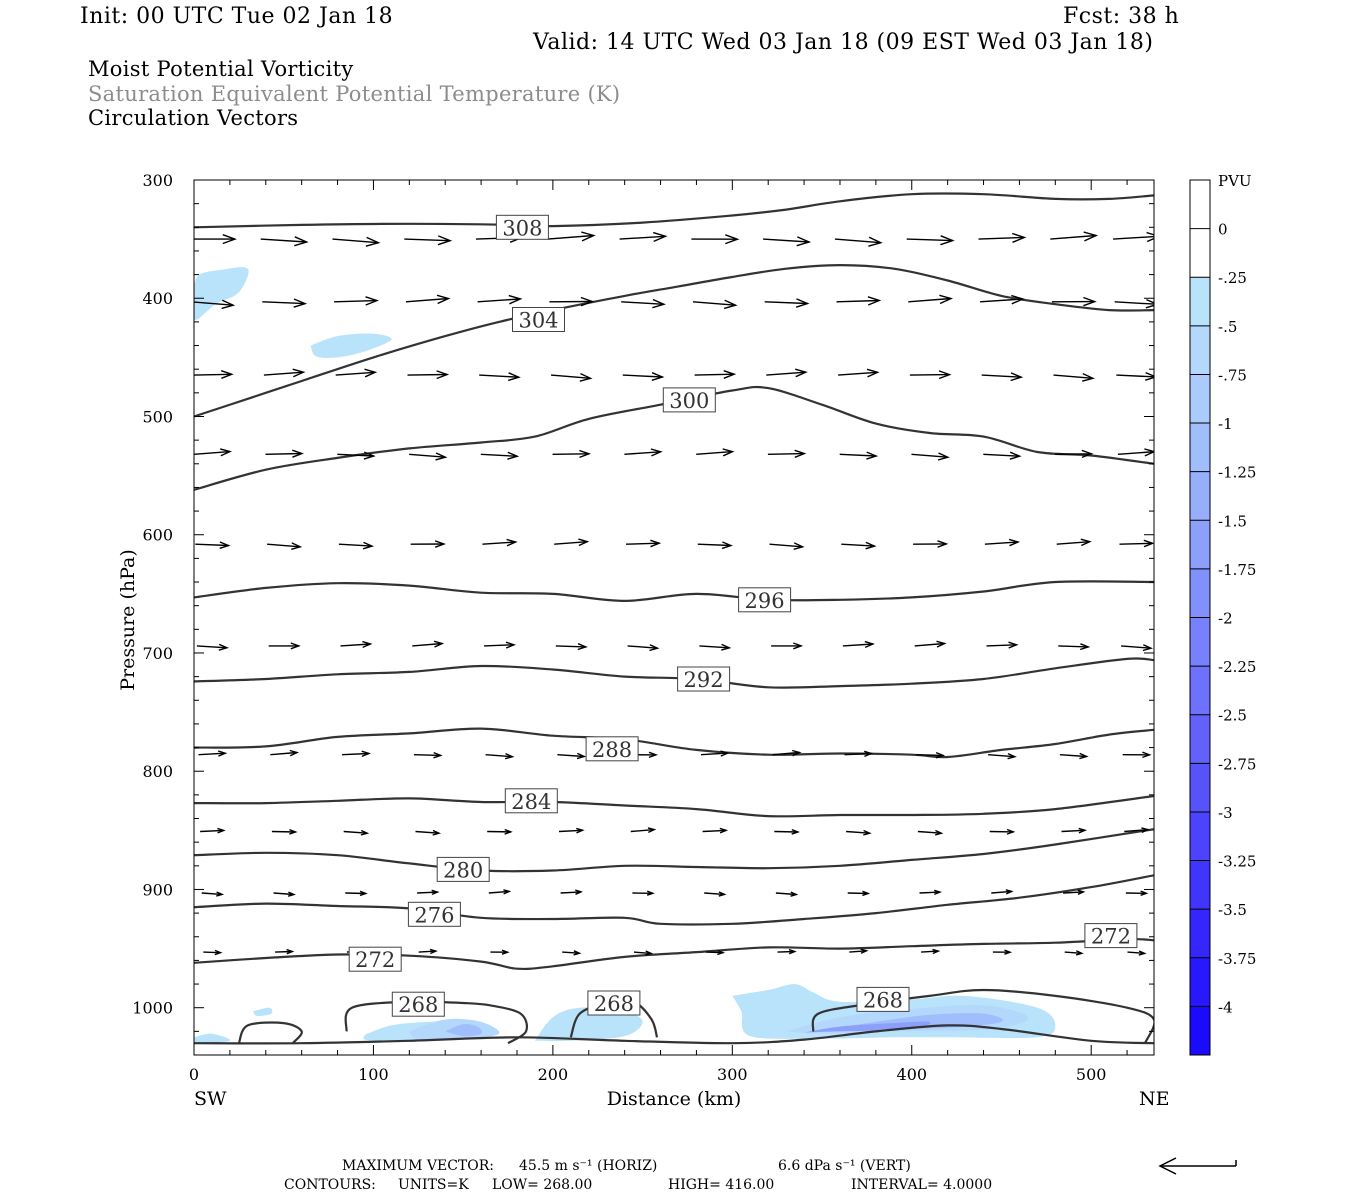 The image size is (1350, 1200). Describe the element at coordinates (157, 653) in the screenshot. I see `y-tick-label: 700` at that location.